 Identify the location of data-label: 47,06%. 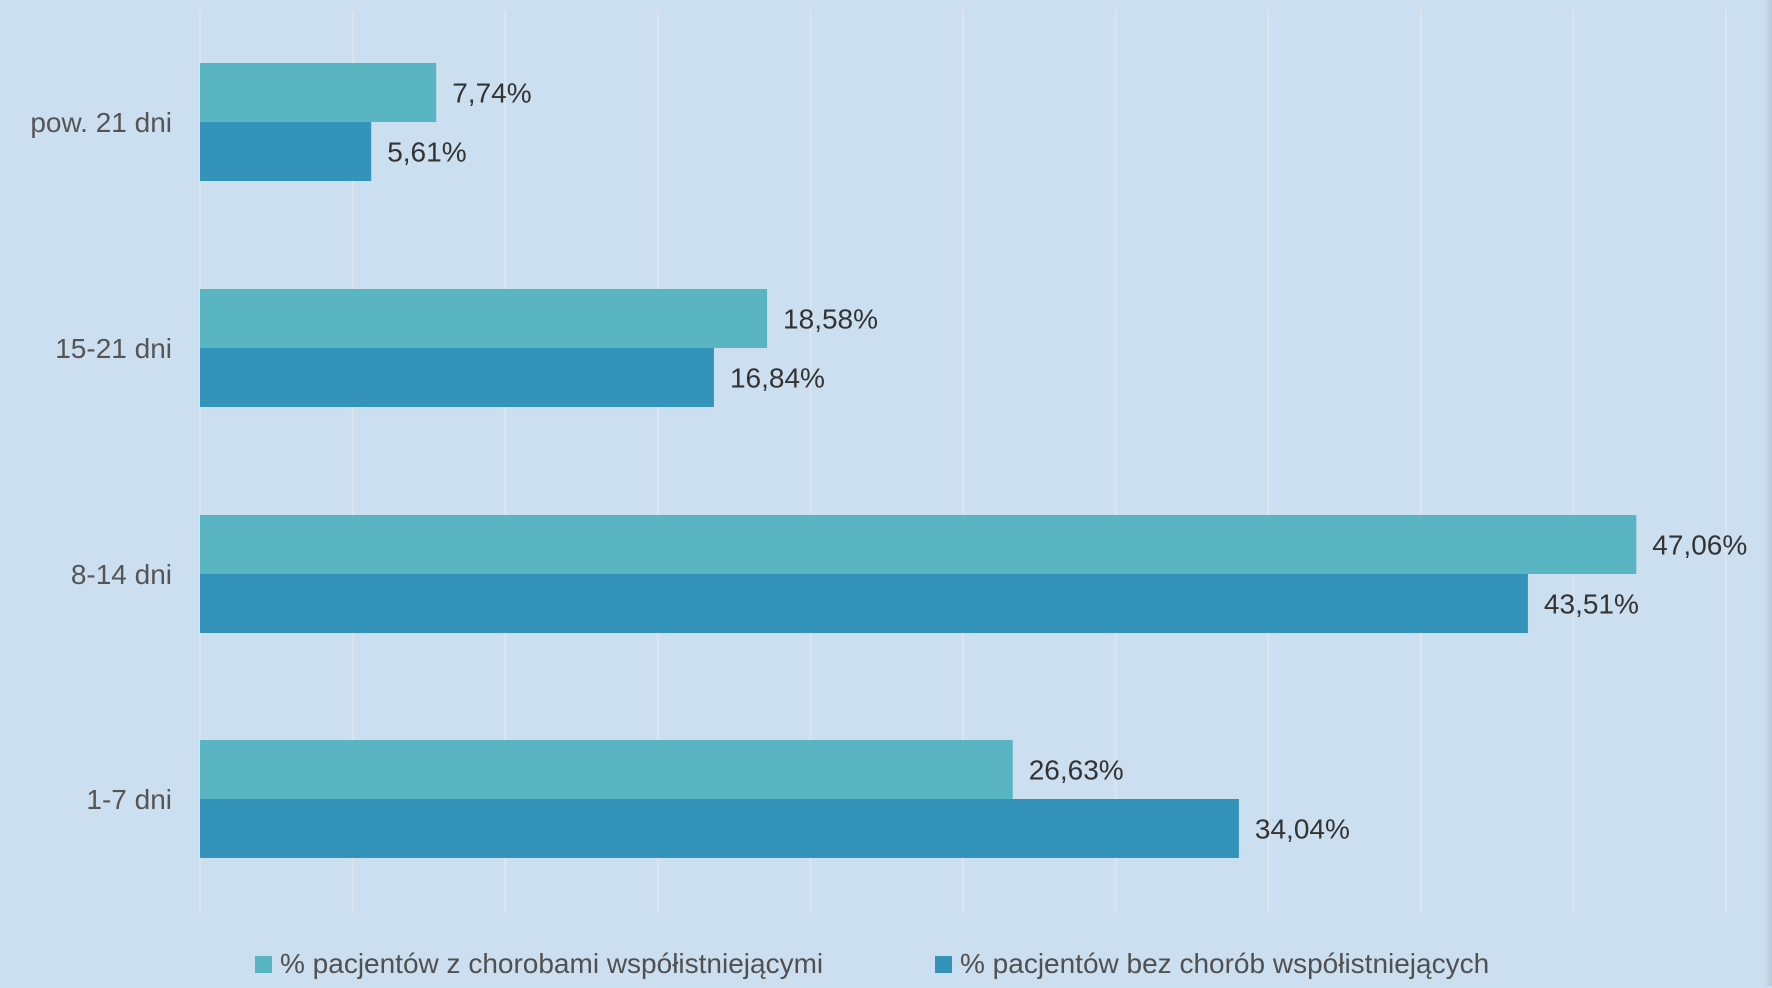
(1699, 545).